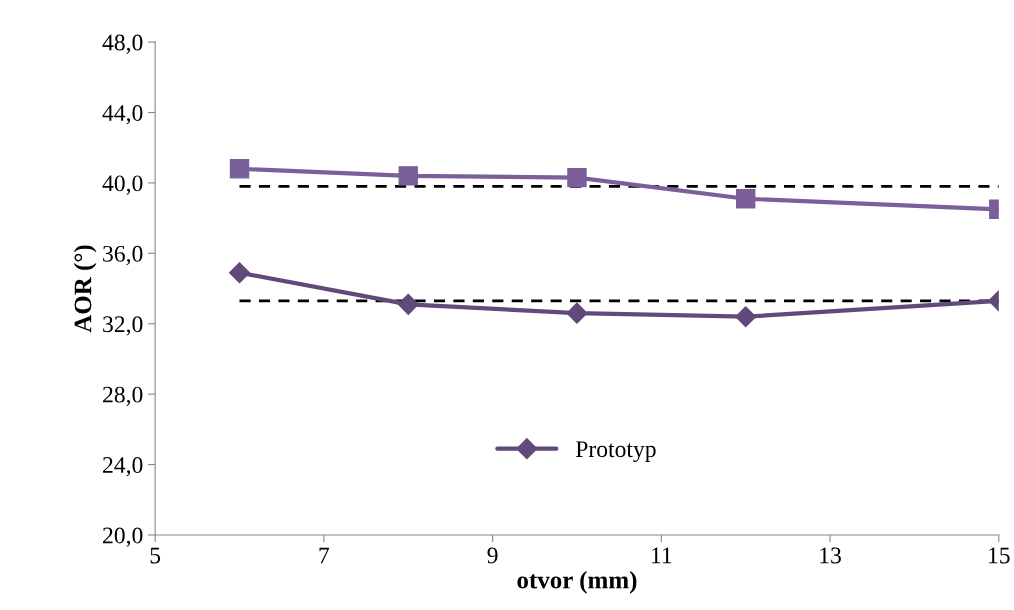 This screenshot has width=1014, height=610. I want to click on x-tick-label: 15, so click(999, 555).